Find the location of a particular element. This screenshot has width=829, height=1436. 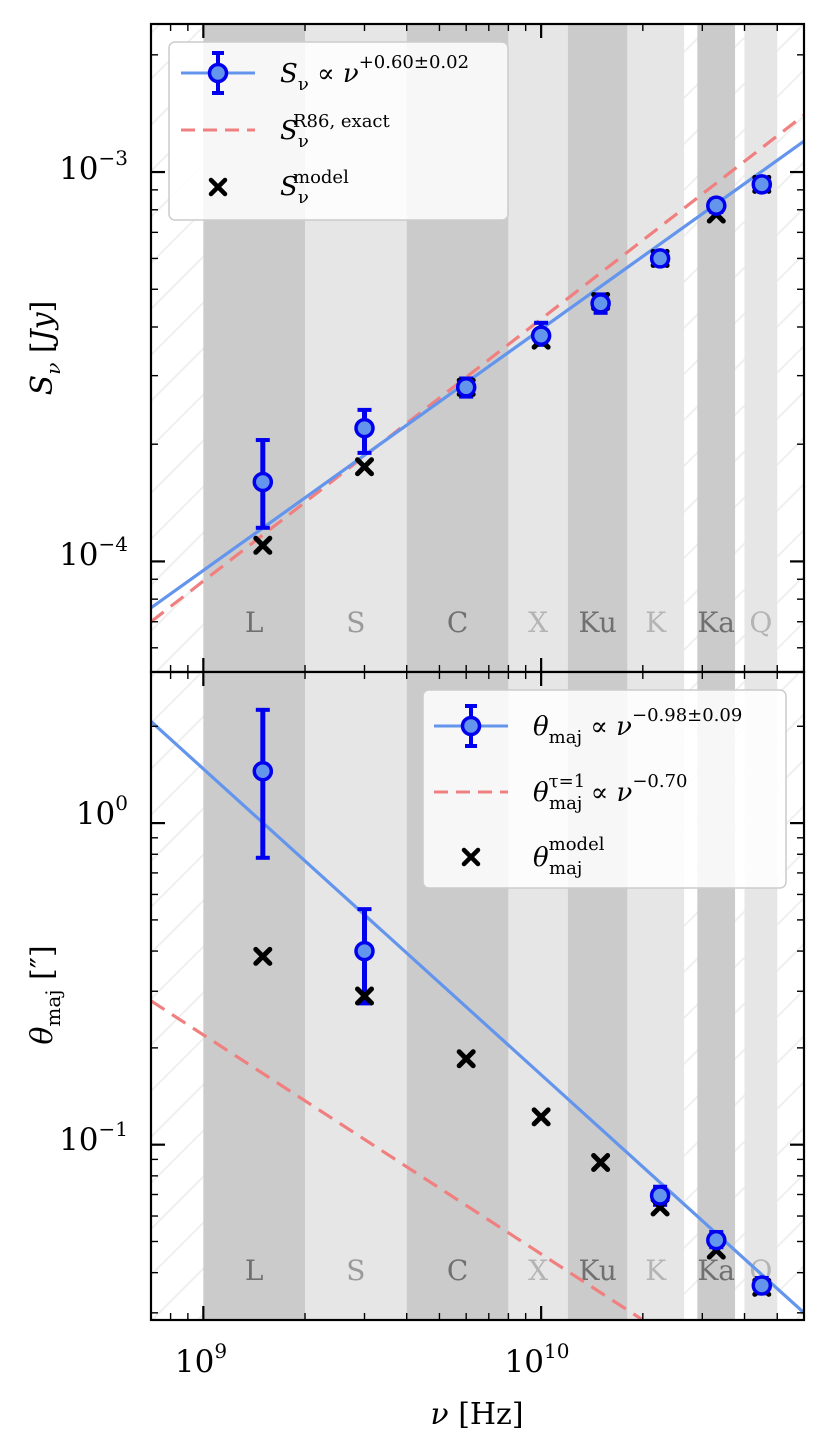

band-l is located at coordinates (254, 996).